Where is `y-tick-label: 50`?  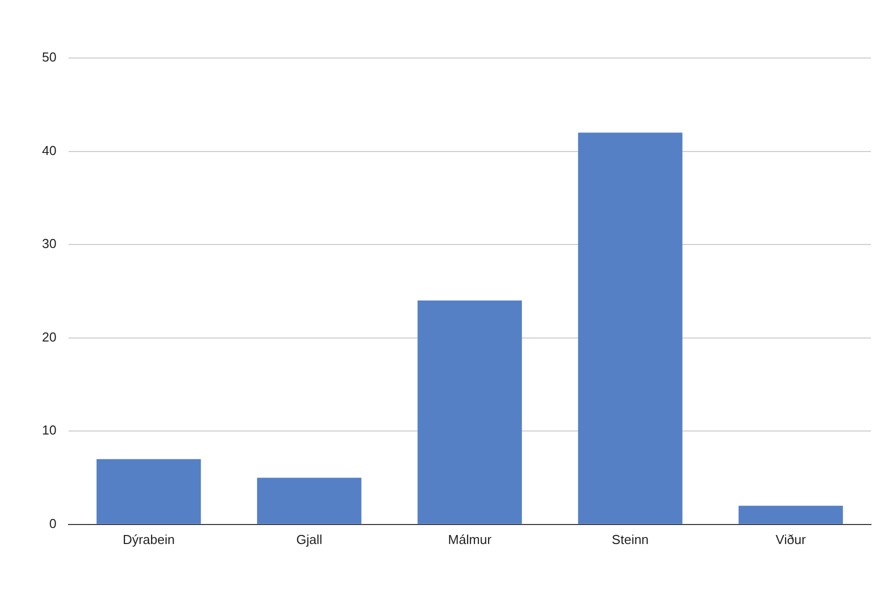
y-tick-label: 50 is located at coordinates (49, 57).